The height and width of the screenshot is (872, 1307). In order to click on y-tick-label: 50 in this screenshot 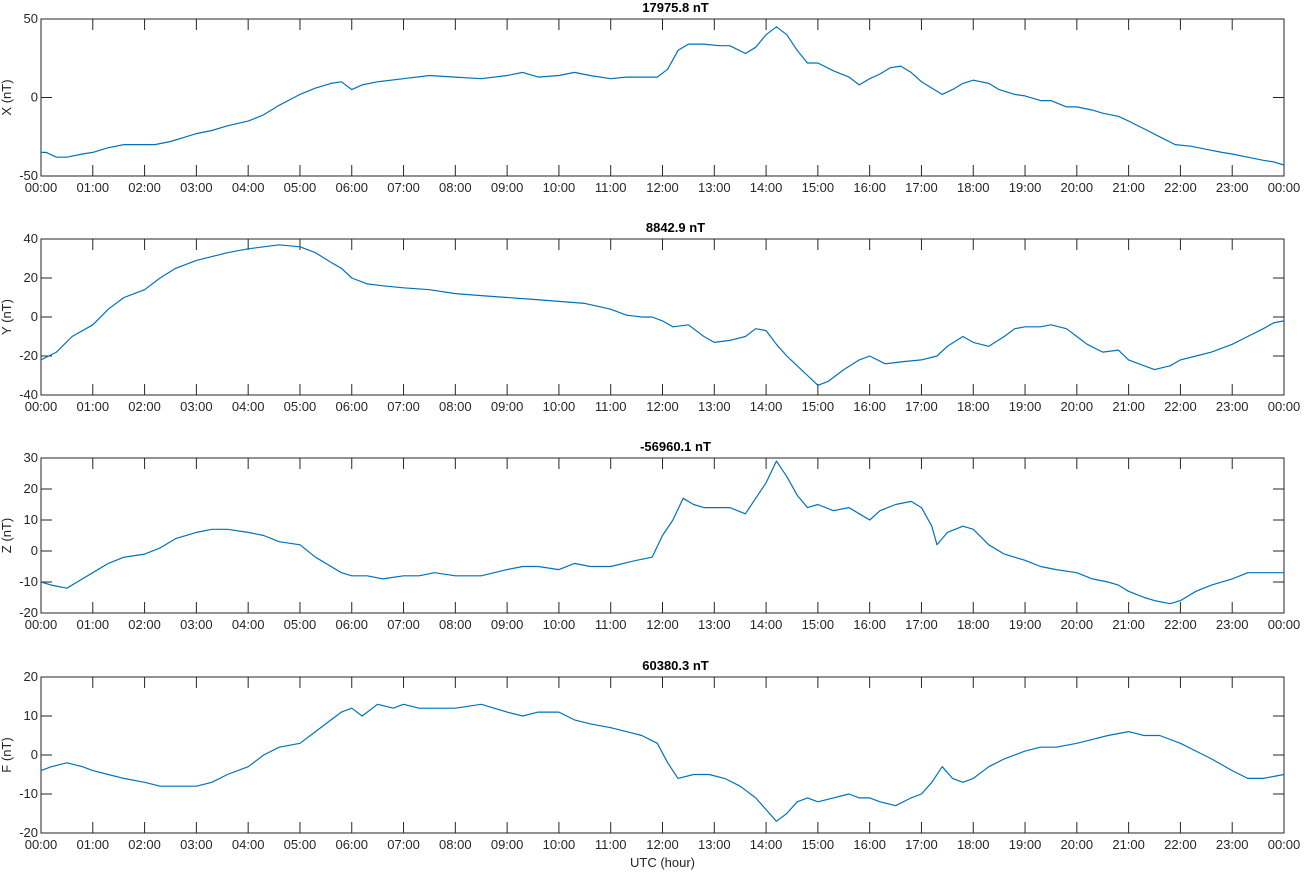, I will do `click(31, 18)`.